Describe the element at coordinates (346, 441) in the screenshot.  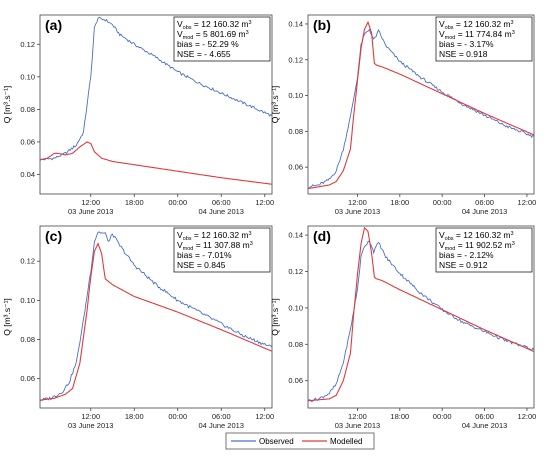
I see `legend-modelled-label: Modelled` at that location.